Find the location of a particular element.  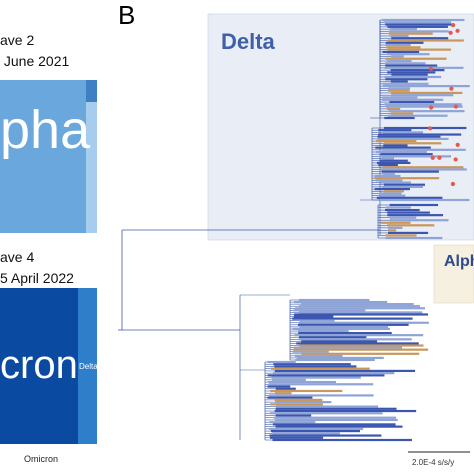

tip-markers is located at coordinates (444, 105).